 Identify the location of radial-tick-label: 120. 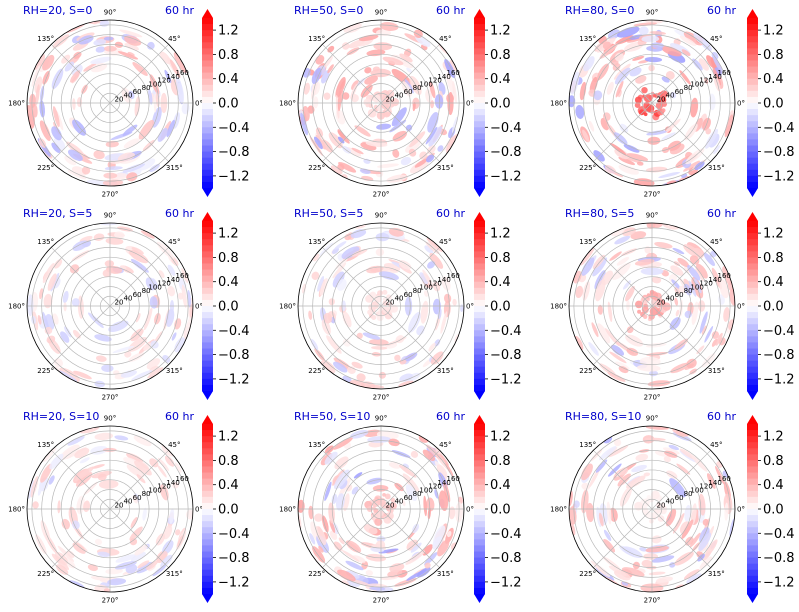
(705, 81).